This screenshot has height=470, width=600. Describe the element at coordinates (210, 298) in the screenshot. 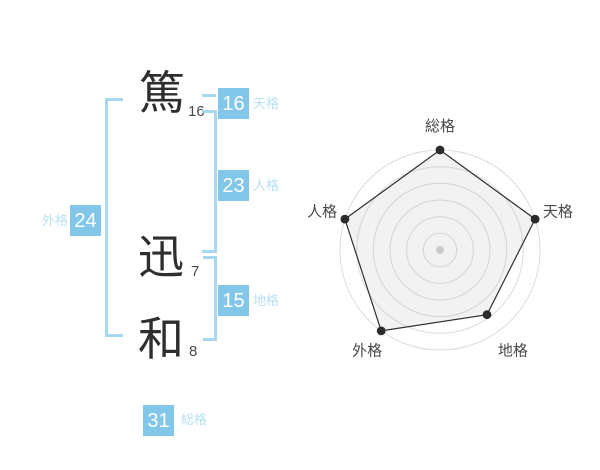

I see `chikaku-bracket` at that location.